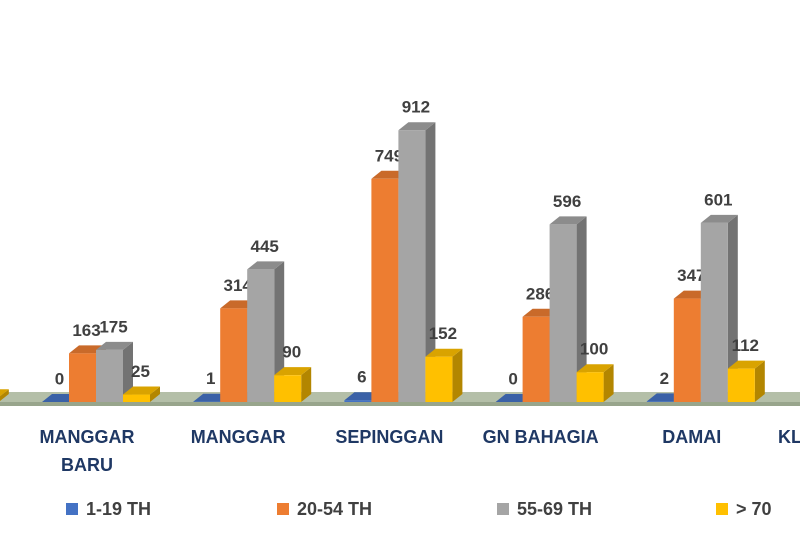  I want to click on value-label: 347, so click(691, 275).